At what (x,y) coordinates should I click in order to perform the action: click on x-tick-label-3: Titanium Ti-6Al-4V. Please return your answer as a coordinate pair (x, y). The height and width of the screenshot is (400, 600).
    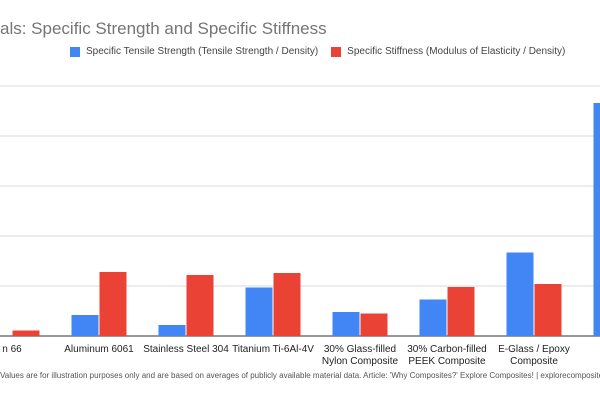
    Looking at the image, I should click on (273, 349).